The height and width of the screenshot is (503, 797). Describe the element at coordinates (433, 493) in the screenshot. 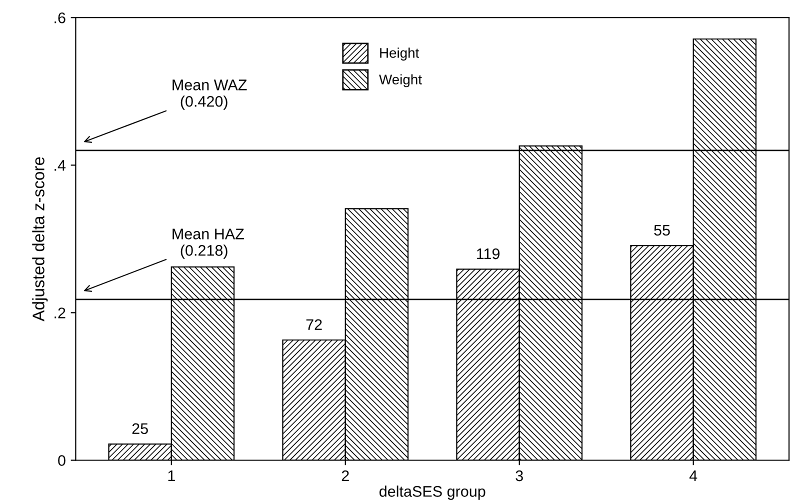

I see `x-axis-title: deltaSES group` at that location.